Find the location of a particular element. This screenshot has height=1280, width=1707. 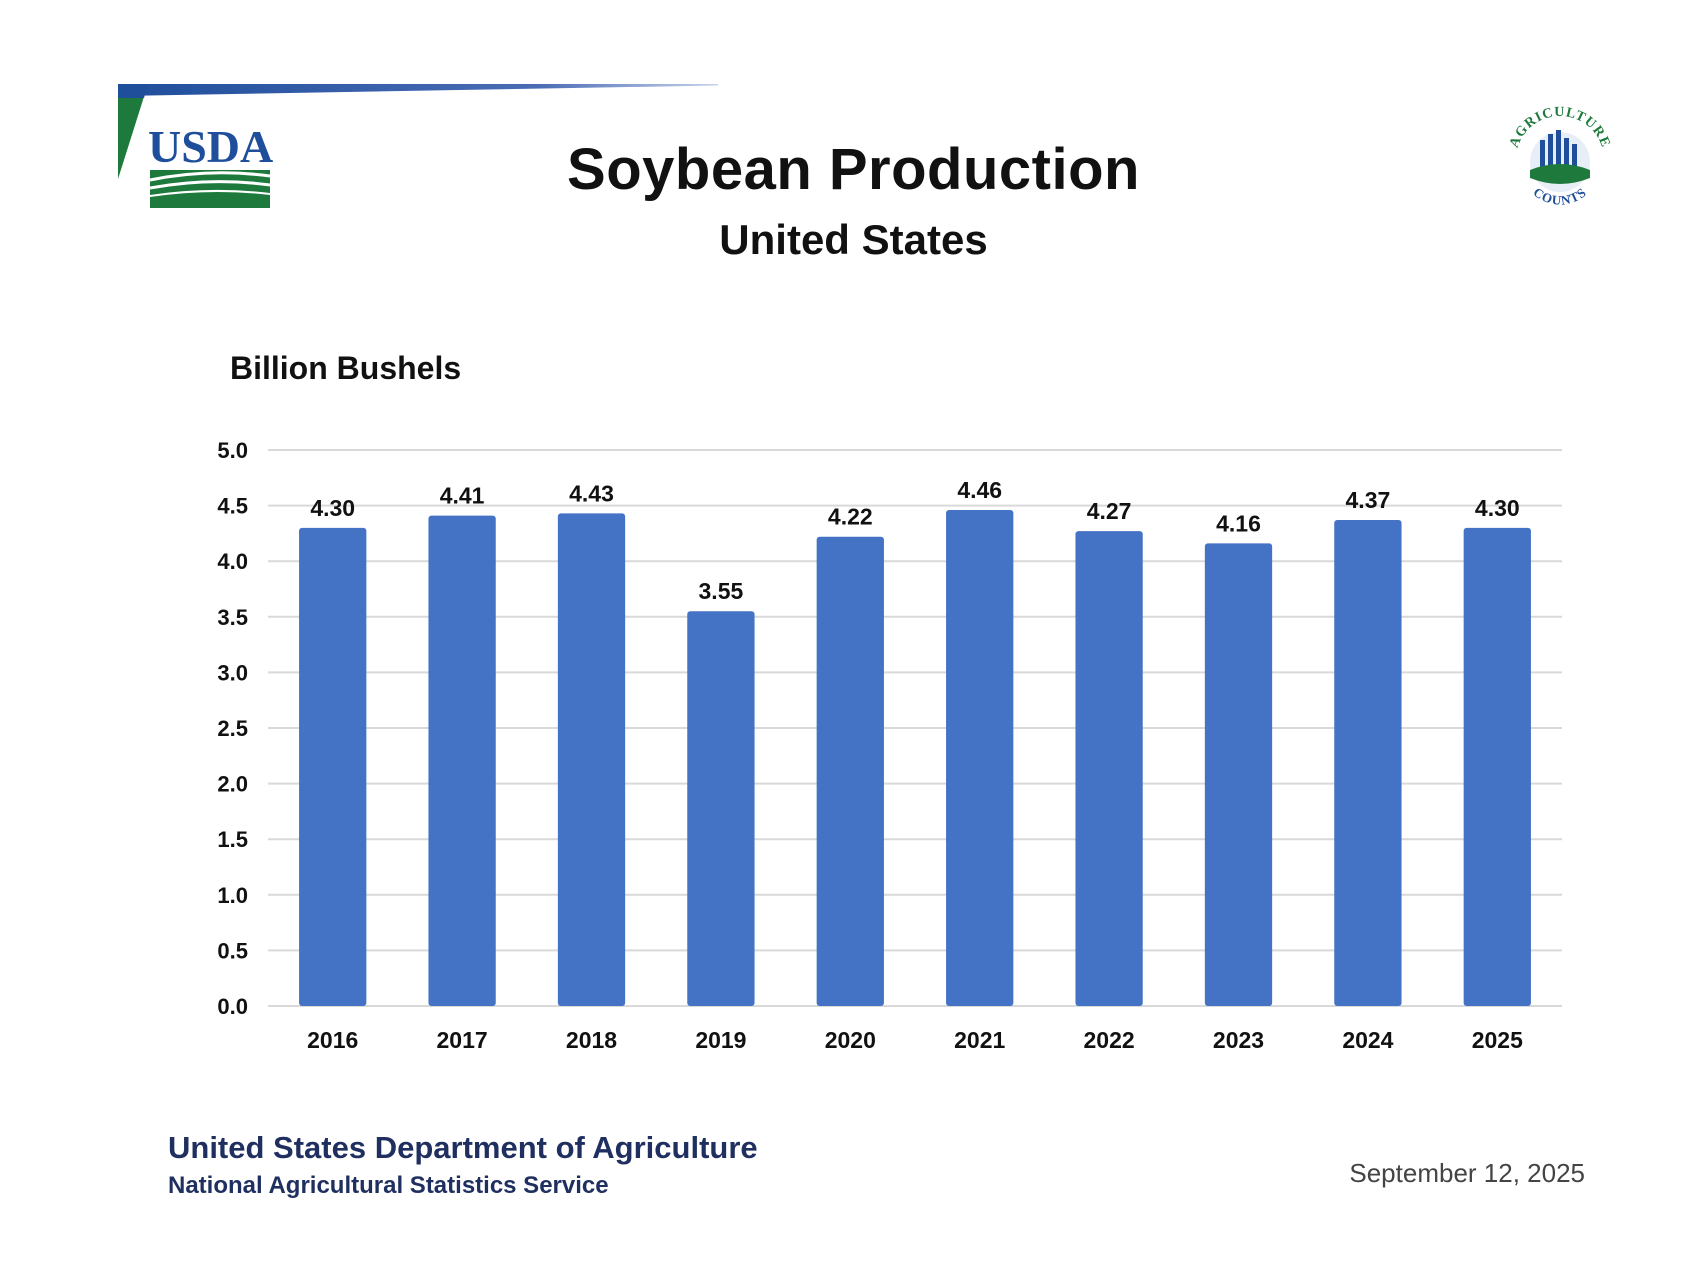

x-tick-label-2021: 2021 is located at coordinates (979, 1040).